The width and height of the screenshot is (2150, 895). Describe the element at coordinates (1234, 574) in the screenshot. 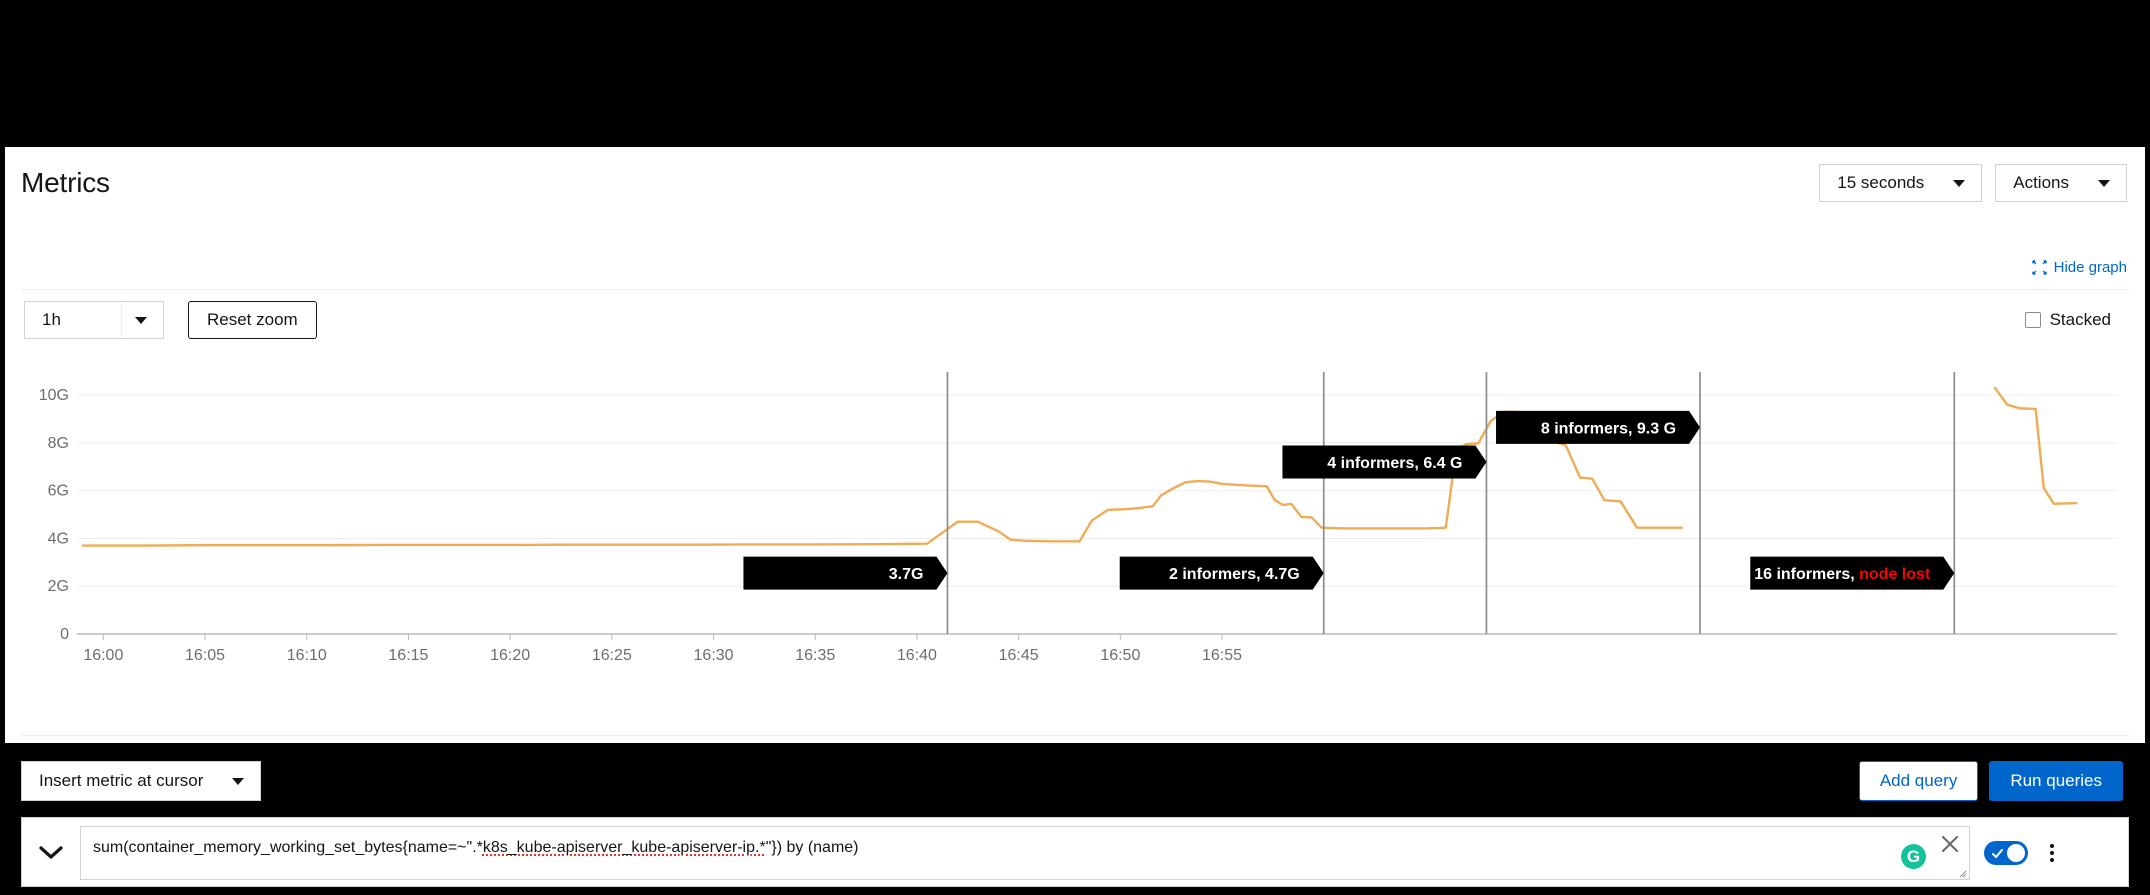

I see `annotation-label: 2 informers, 4.7G` at that location.